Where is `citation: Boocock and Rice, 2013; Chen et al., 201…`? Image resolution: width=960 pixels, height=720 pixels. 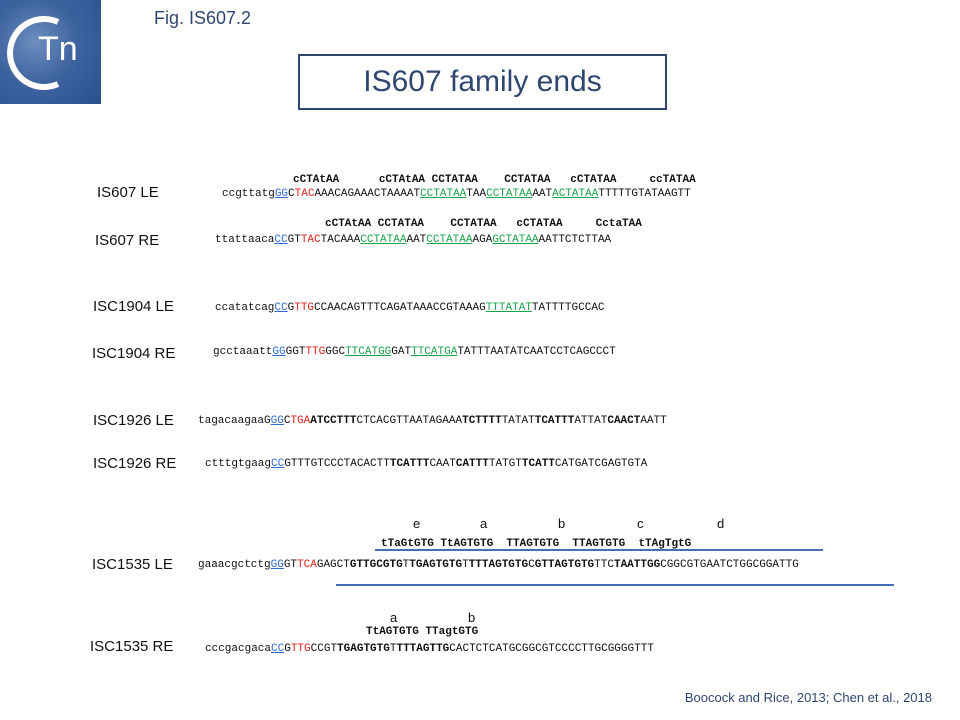
citation: Boocock and Rice, 2013; Chen et al., 201… is located at coordinates (808, 697).